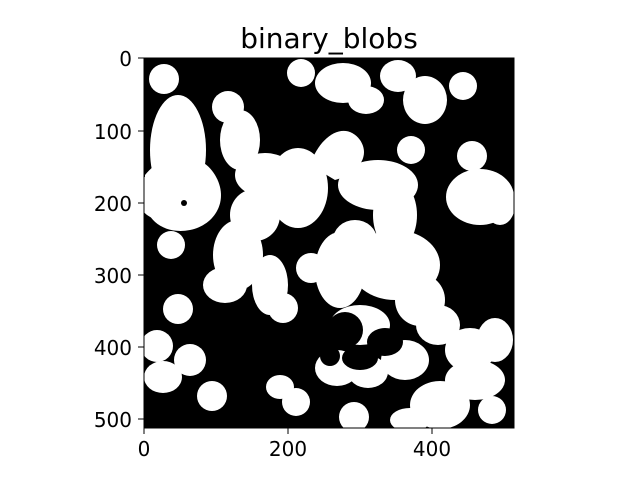 Image resolution: width=640 pixels, height=484 pixels. Describe the element at coordinates (113, 204) in the screenshot. I see `y-tick-label-200: 200` at that location.